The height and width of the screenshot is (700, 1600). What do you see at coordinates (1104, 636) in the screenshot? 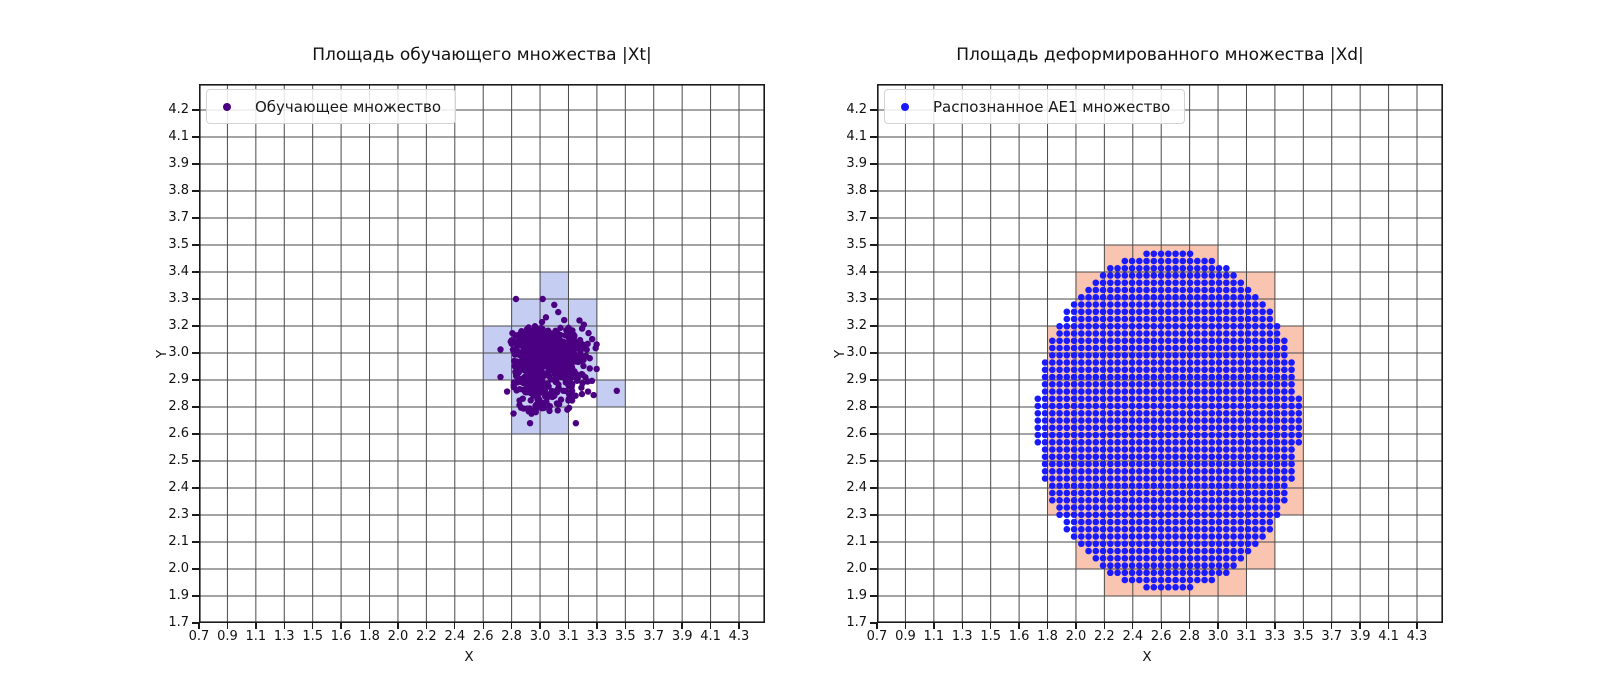
I see `x-tick-label: 2.2` at bounding box center [1104, 636].